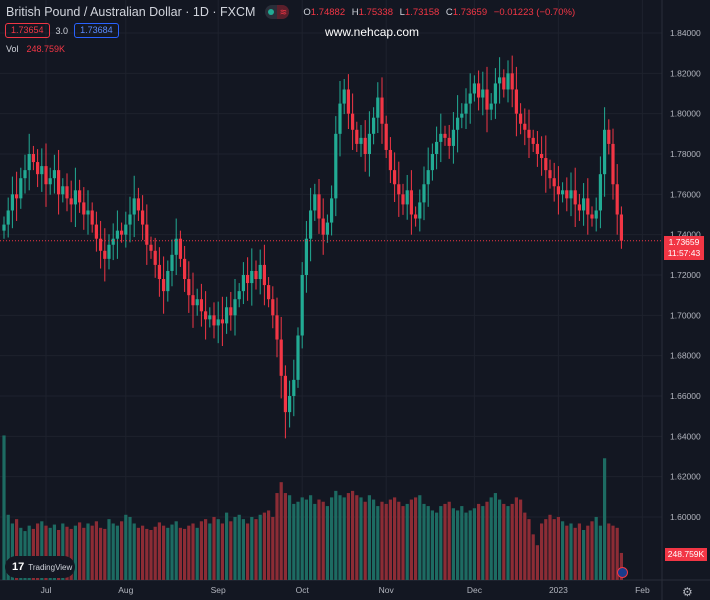  I want to click on sell-button: 1.73654, so click(27, 30).